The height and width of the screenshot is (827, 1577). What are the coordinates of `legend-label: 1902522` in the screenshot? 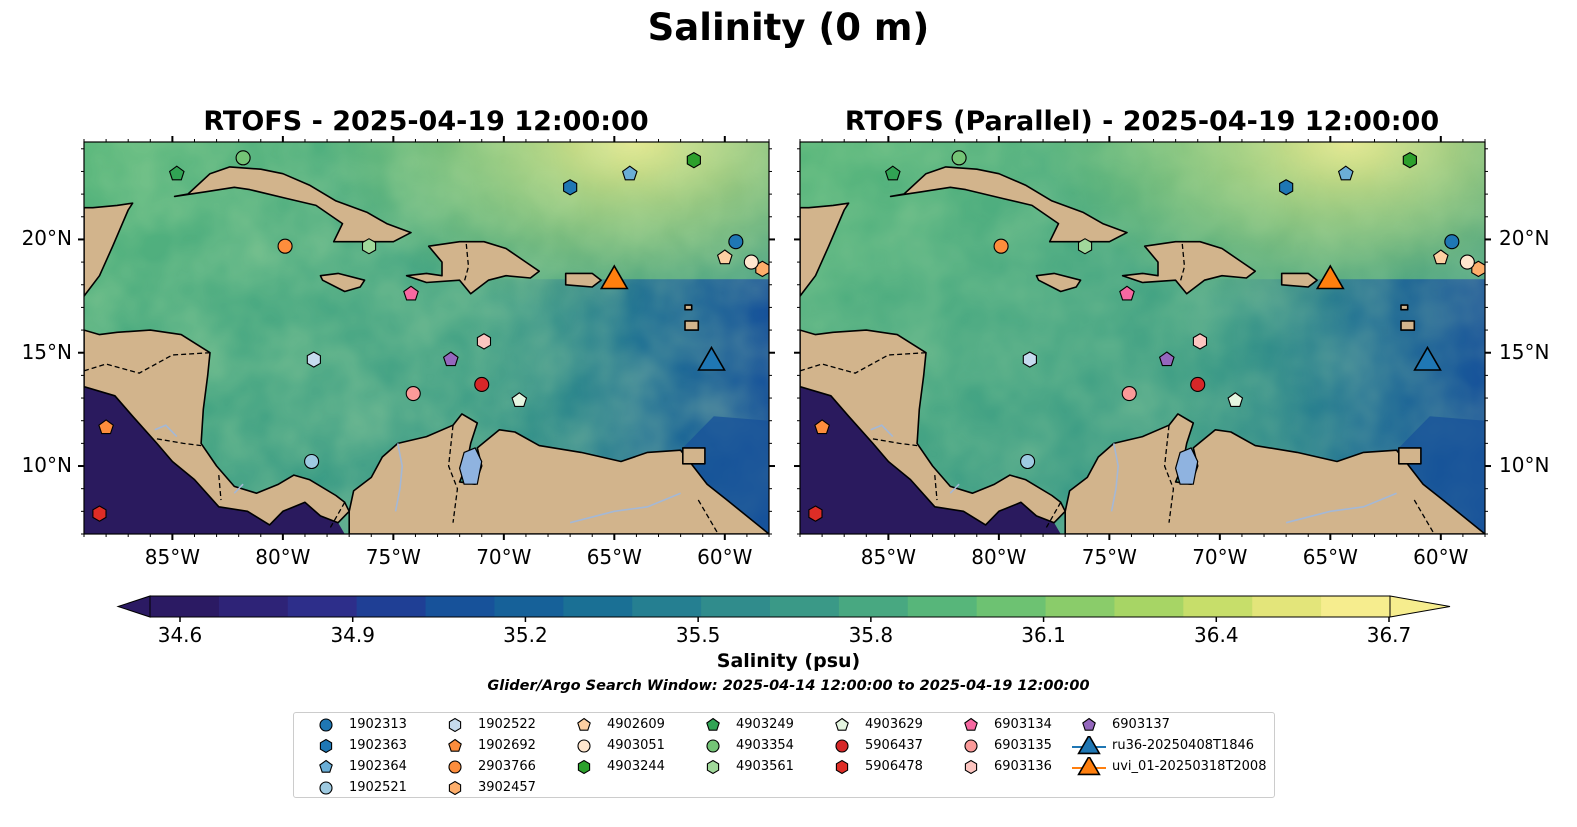 It's located at (507, 724).